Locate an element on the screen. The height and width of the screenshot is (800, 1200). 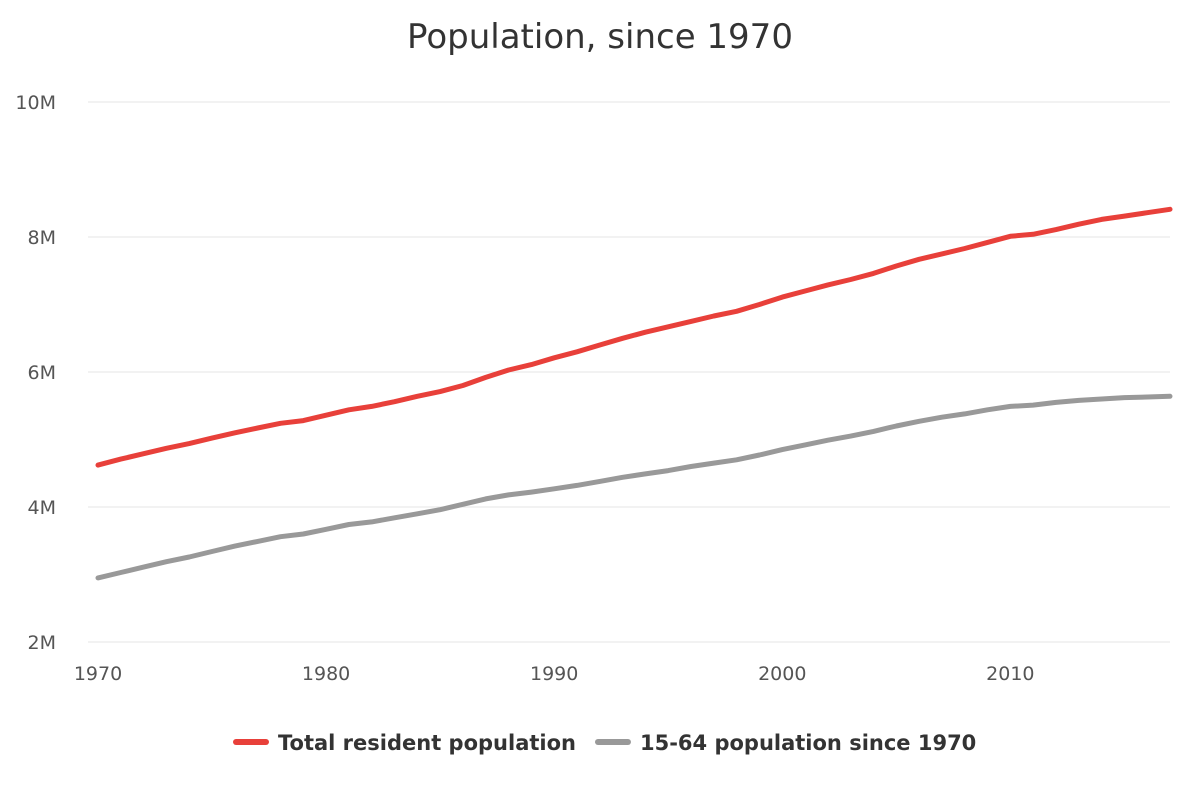
y-tick-label: 6M is located at coordinates (42, 373).